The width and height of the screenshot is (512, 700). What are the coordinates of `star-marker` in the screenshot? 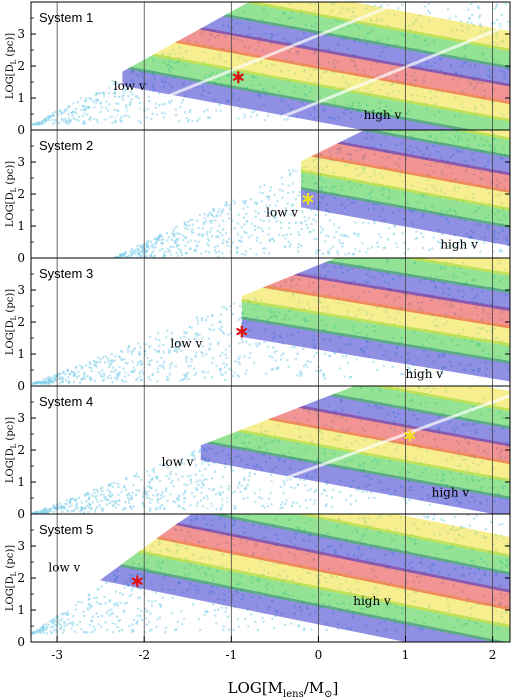 It's located at (308, 198).